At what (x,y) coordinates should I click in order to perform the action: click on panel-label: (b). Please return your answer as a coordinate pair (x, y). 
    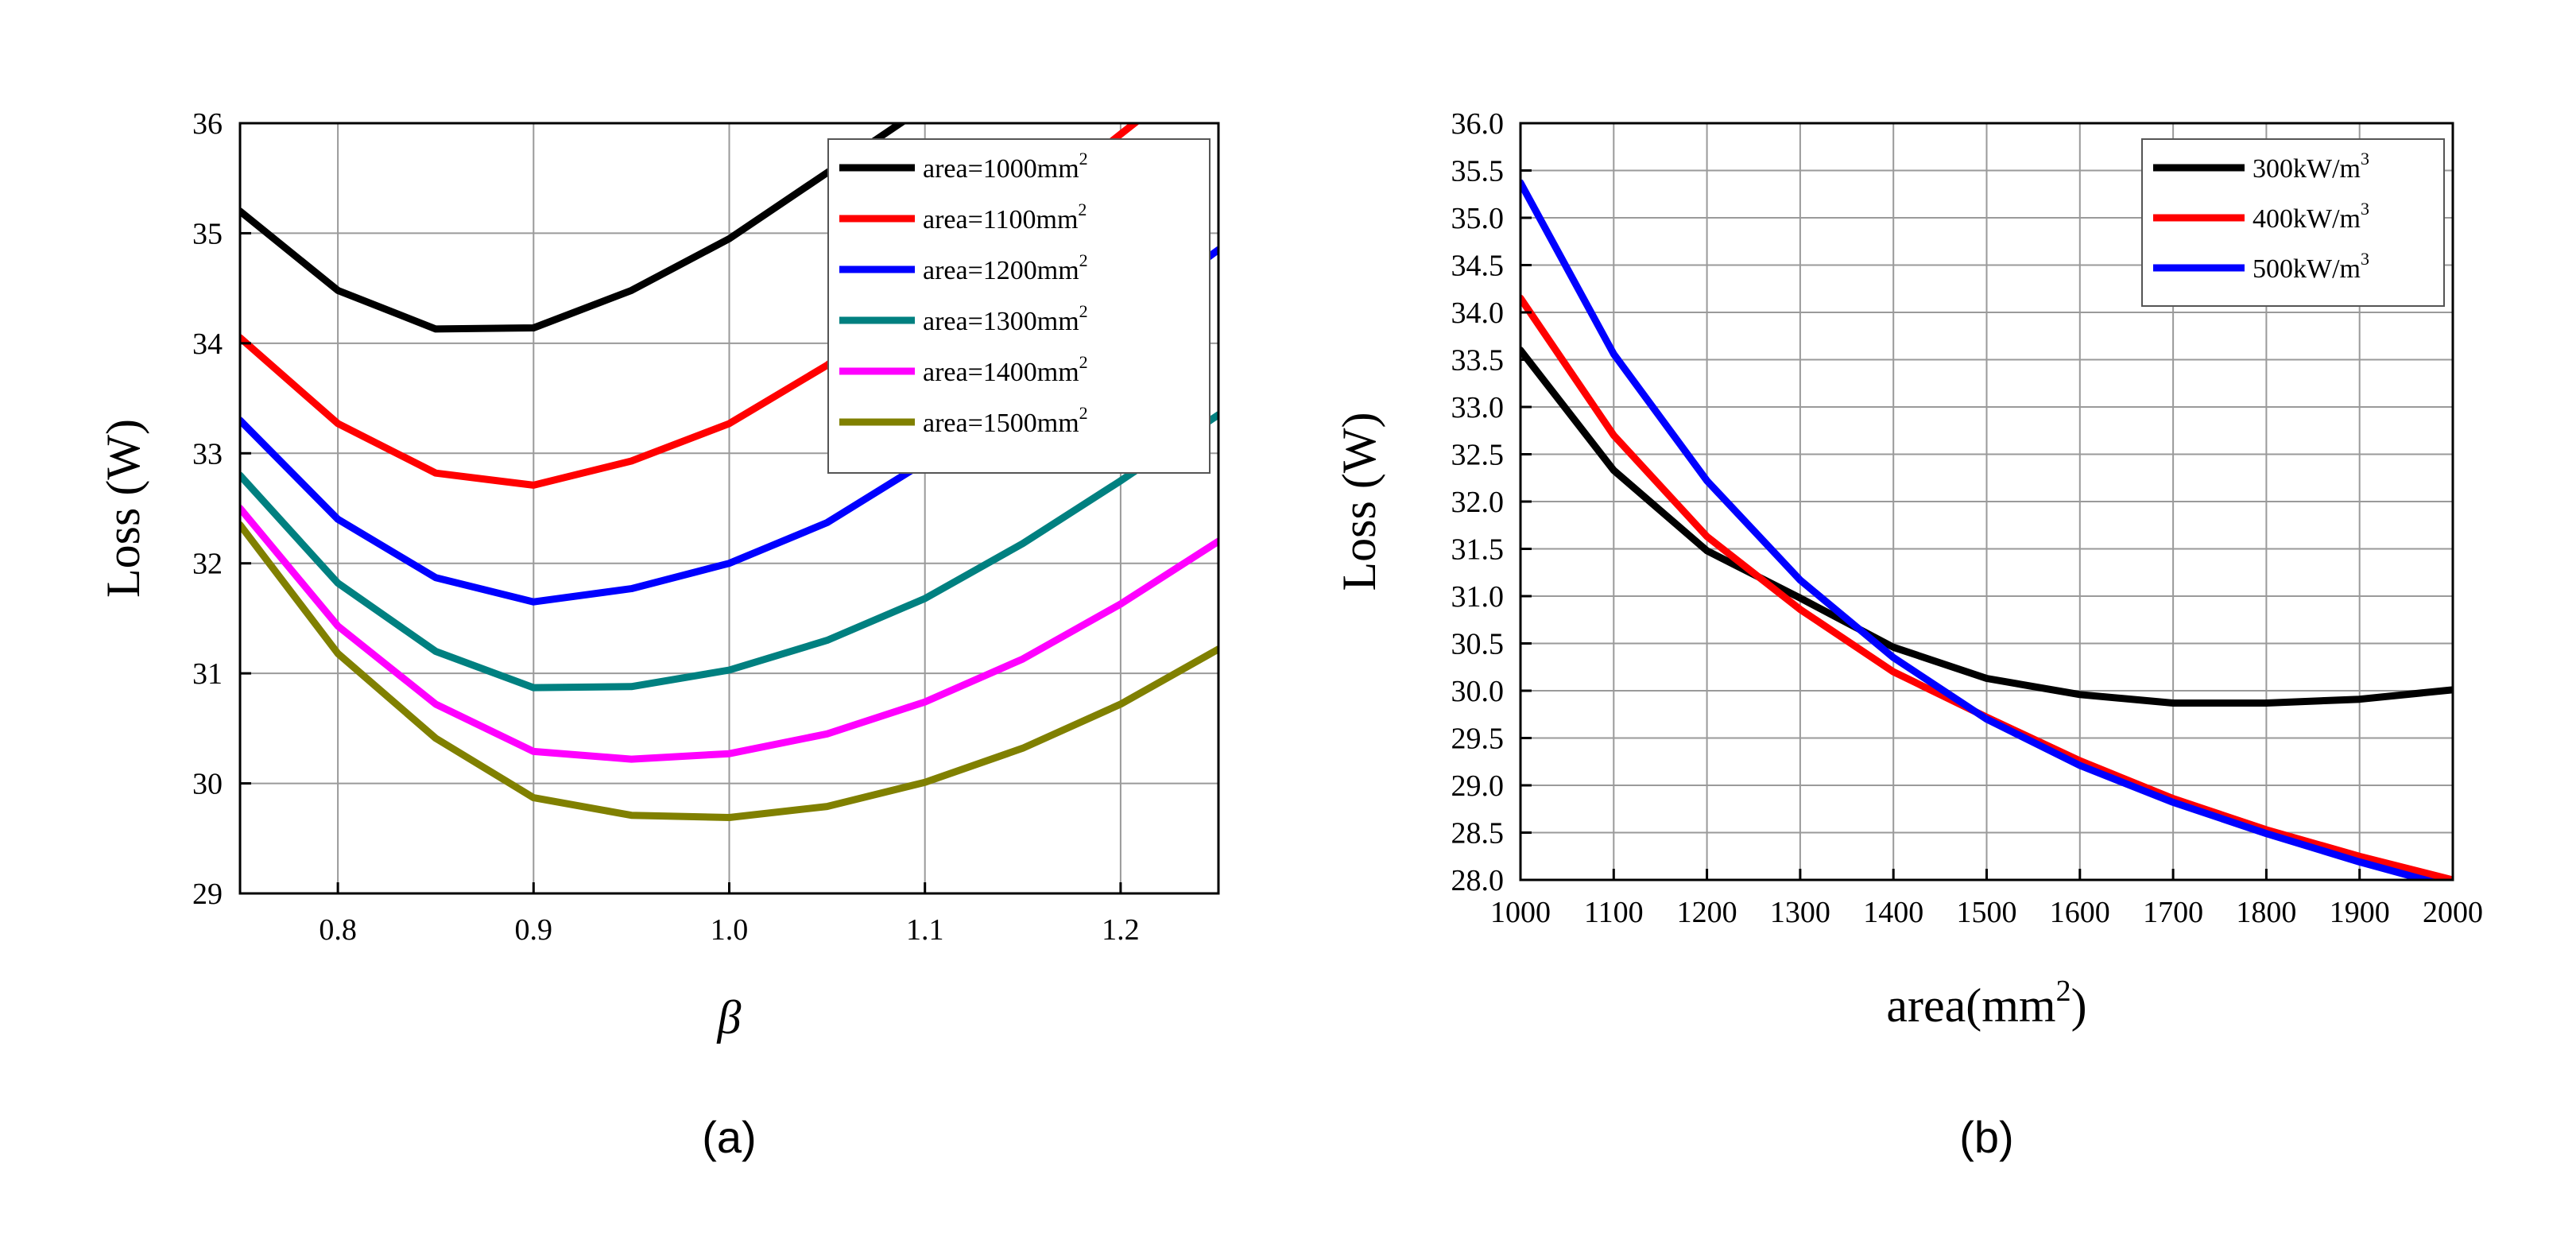
    Looking at the image, I should click on (1986, 1137).